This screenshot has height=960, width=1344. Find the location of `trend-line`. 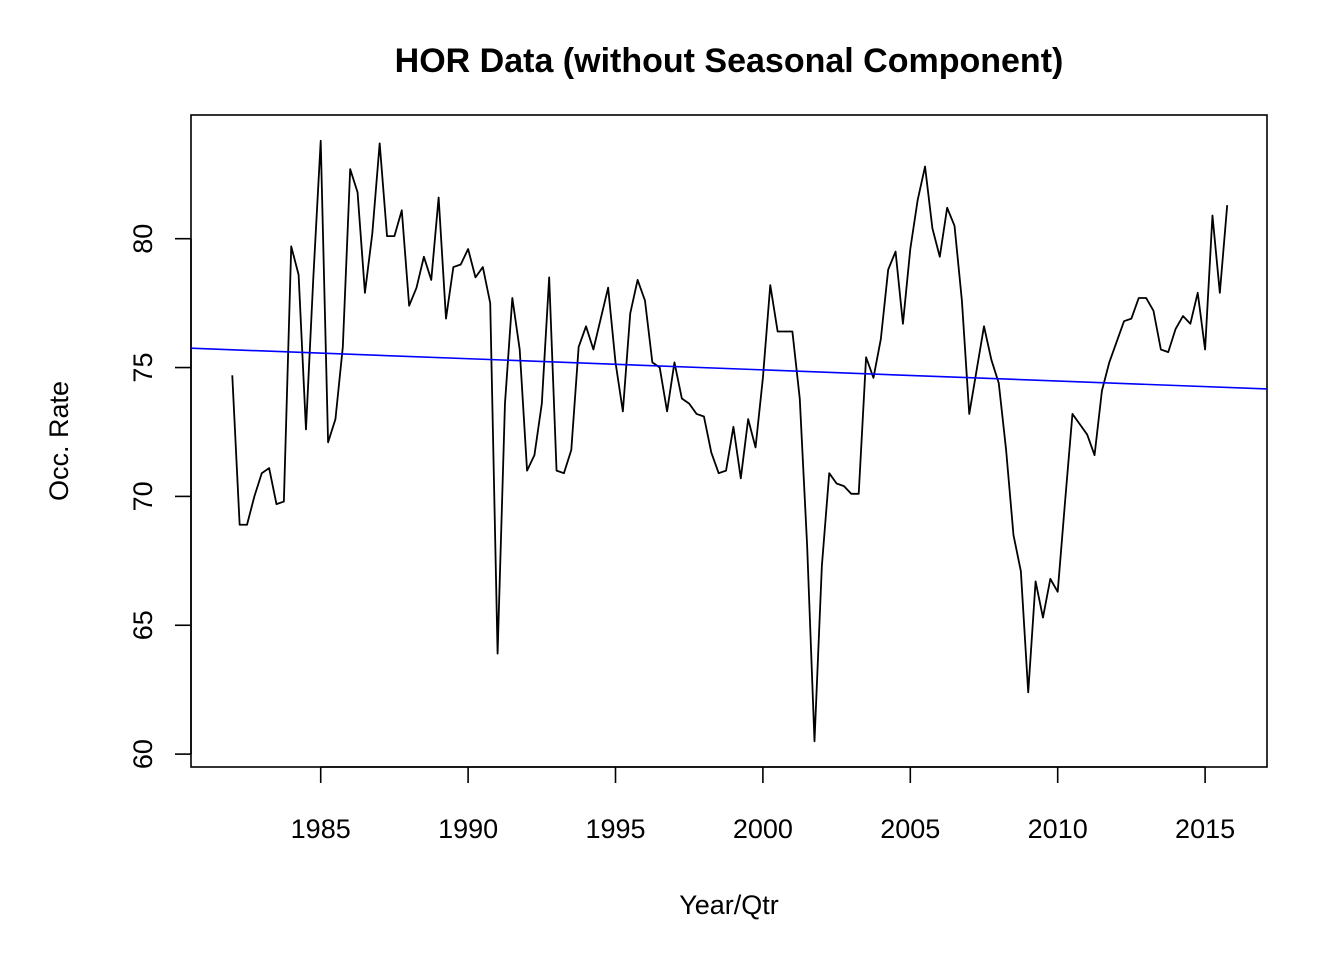

trend-line is located at coordinates (729, 368).